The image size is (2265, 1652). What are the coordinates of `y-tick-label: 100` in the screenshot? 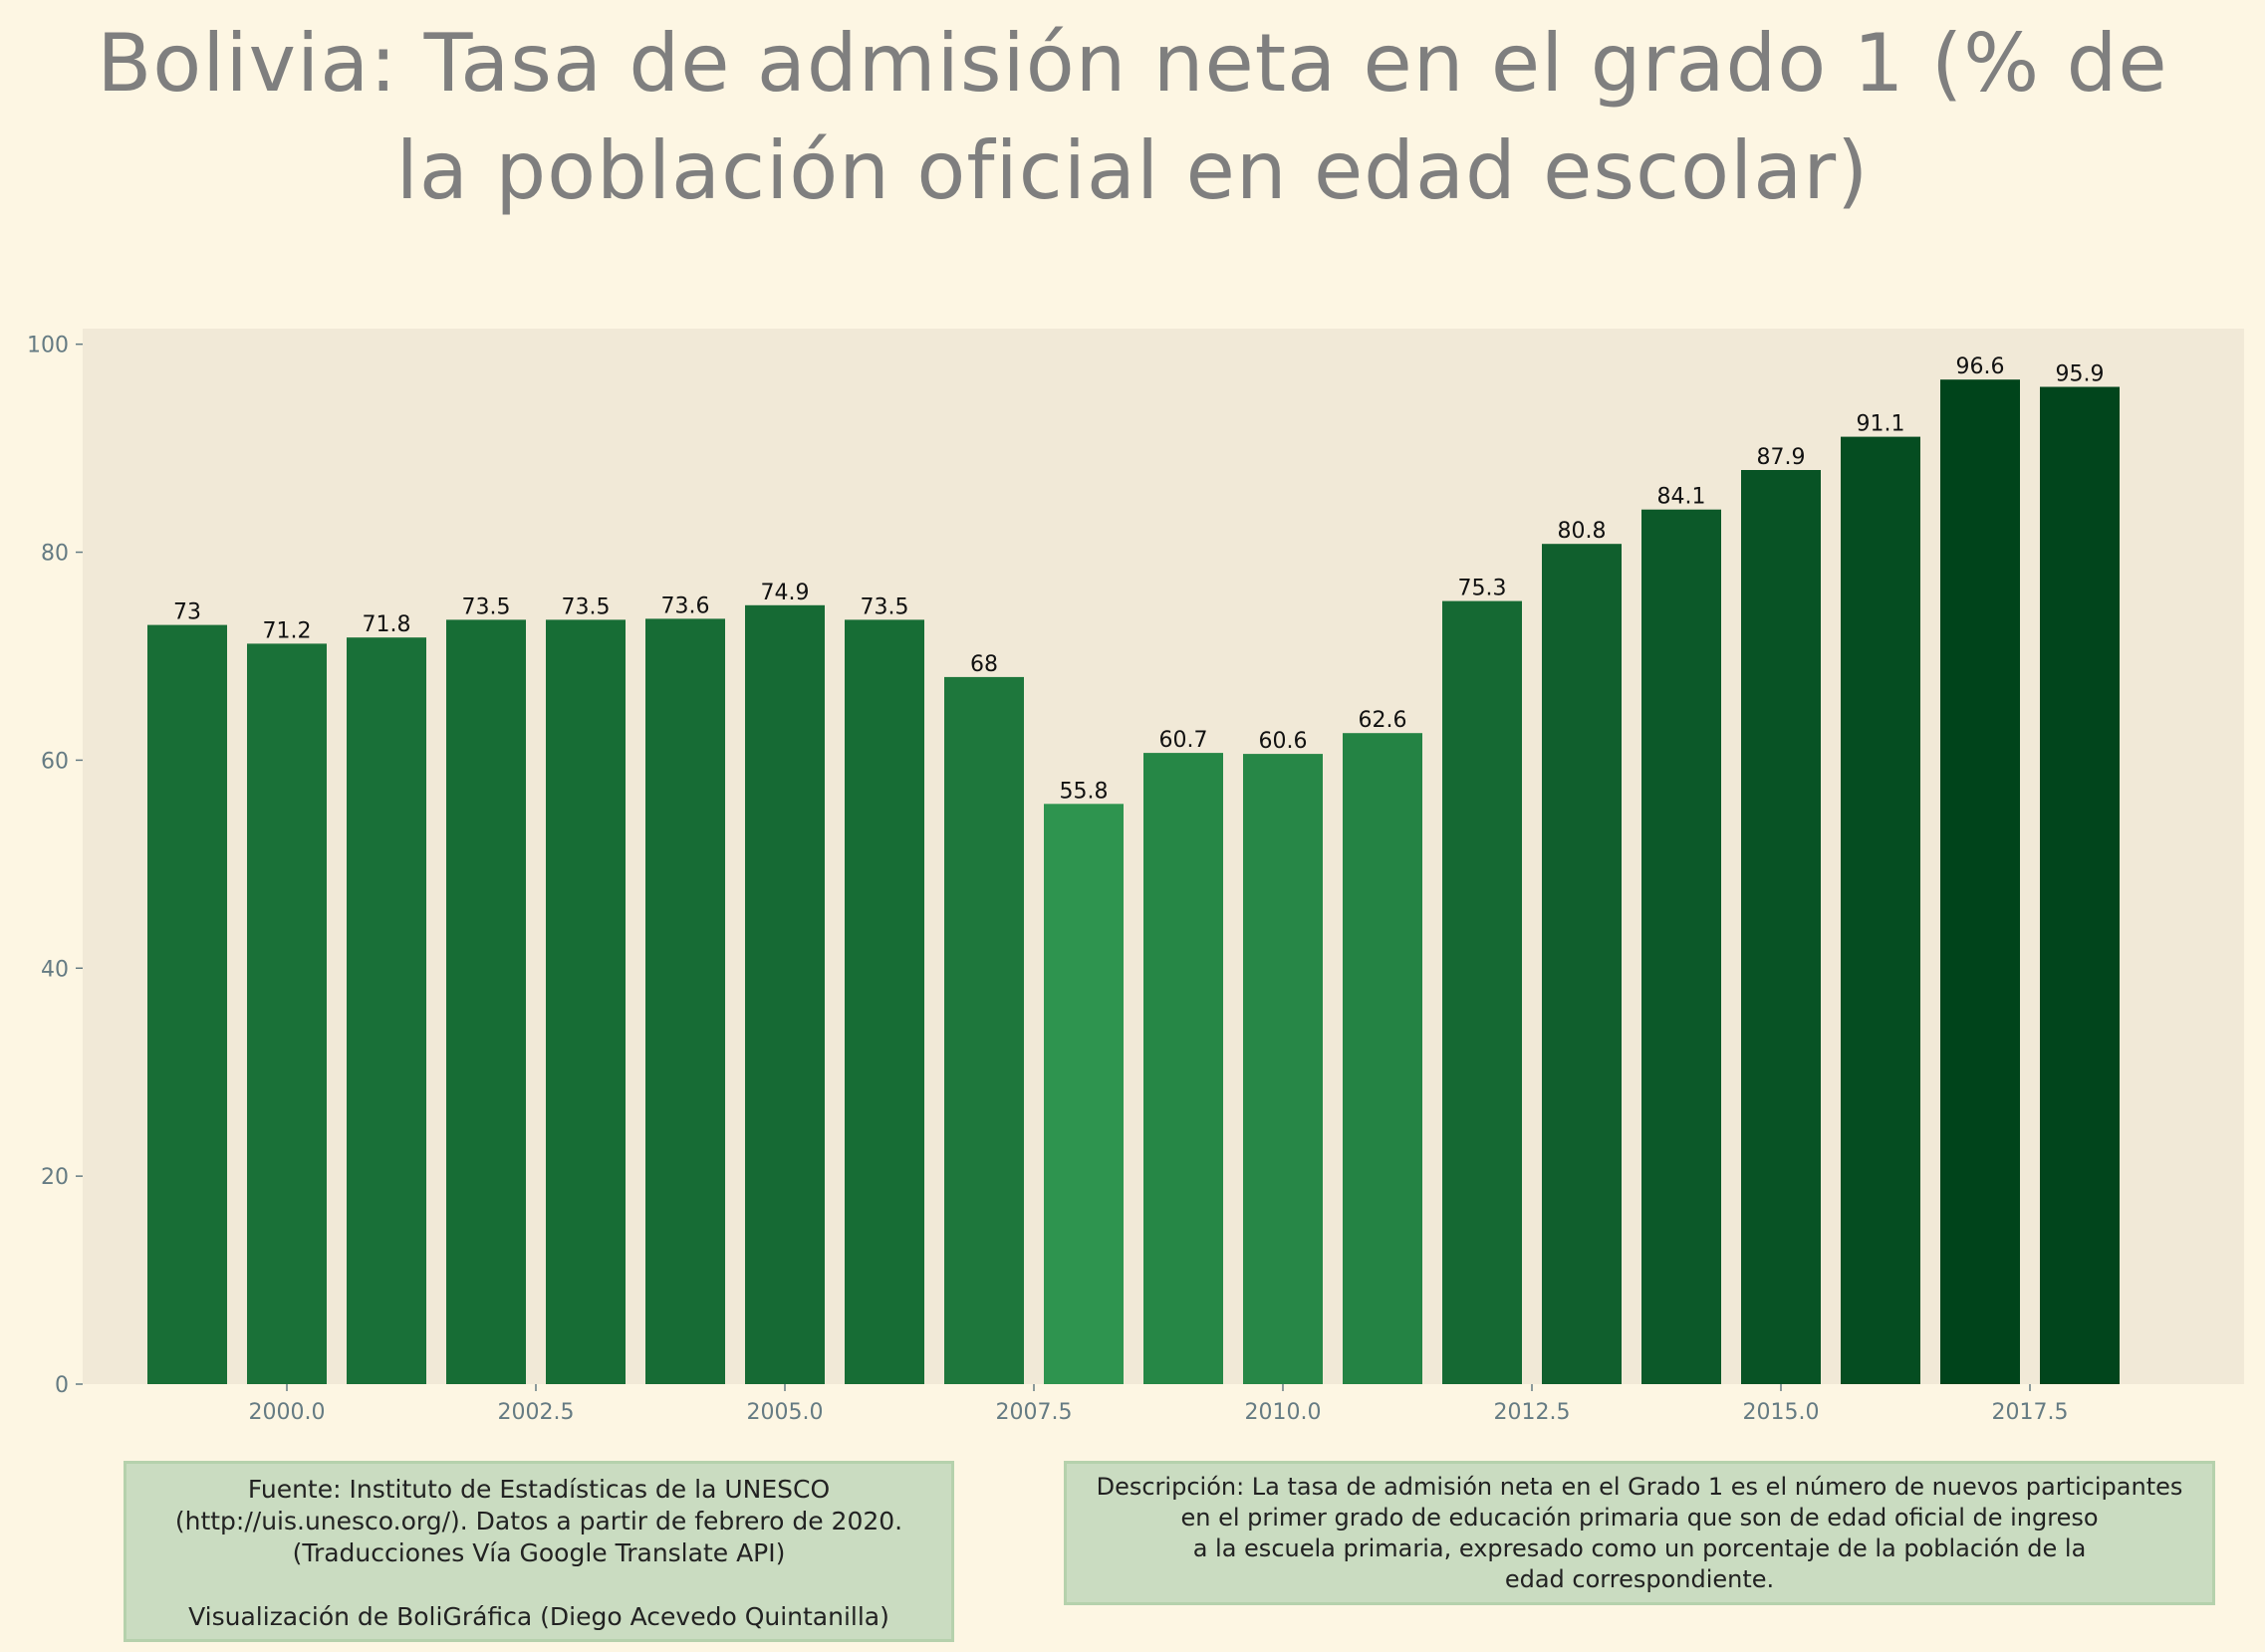 It's located at (48, 346).